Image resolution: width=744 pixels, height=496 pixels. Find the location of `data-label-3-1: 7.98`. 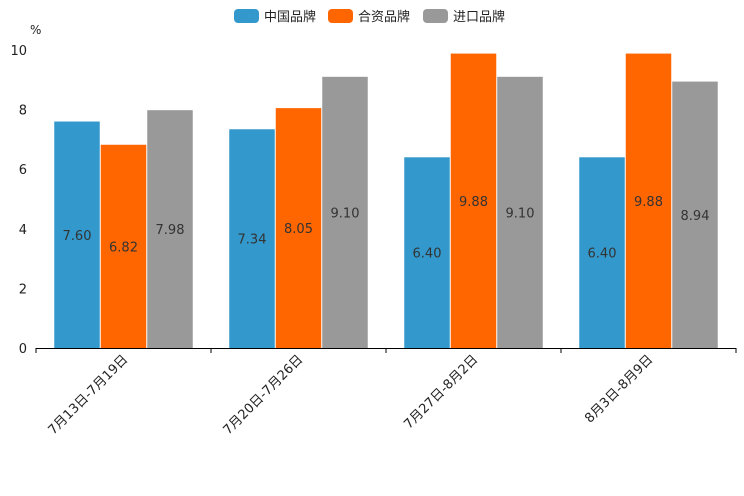

data-label-3-1: 7.98 is located at coordinates (170, 230).